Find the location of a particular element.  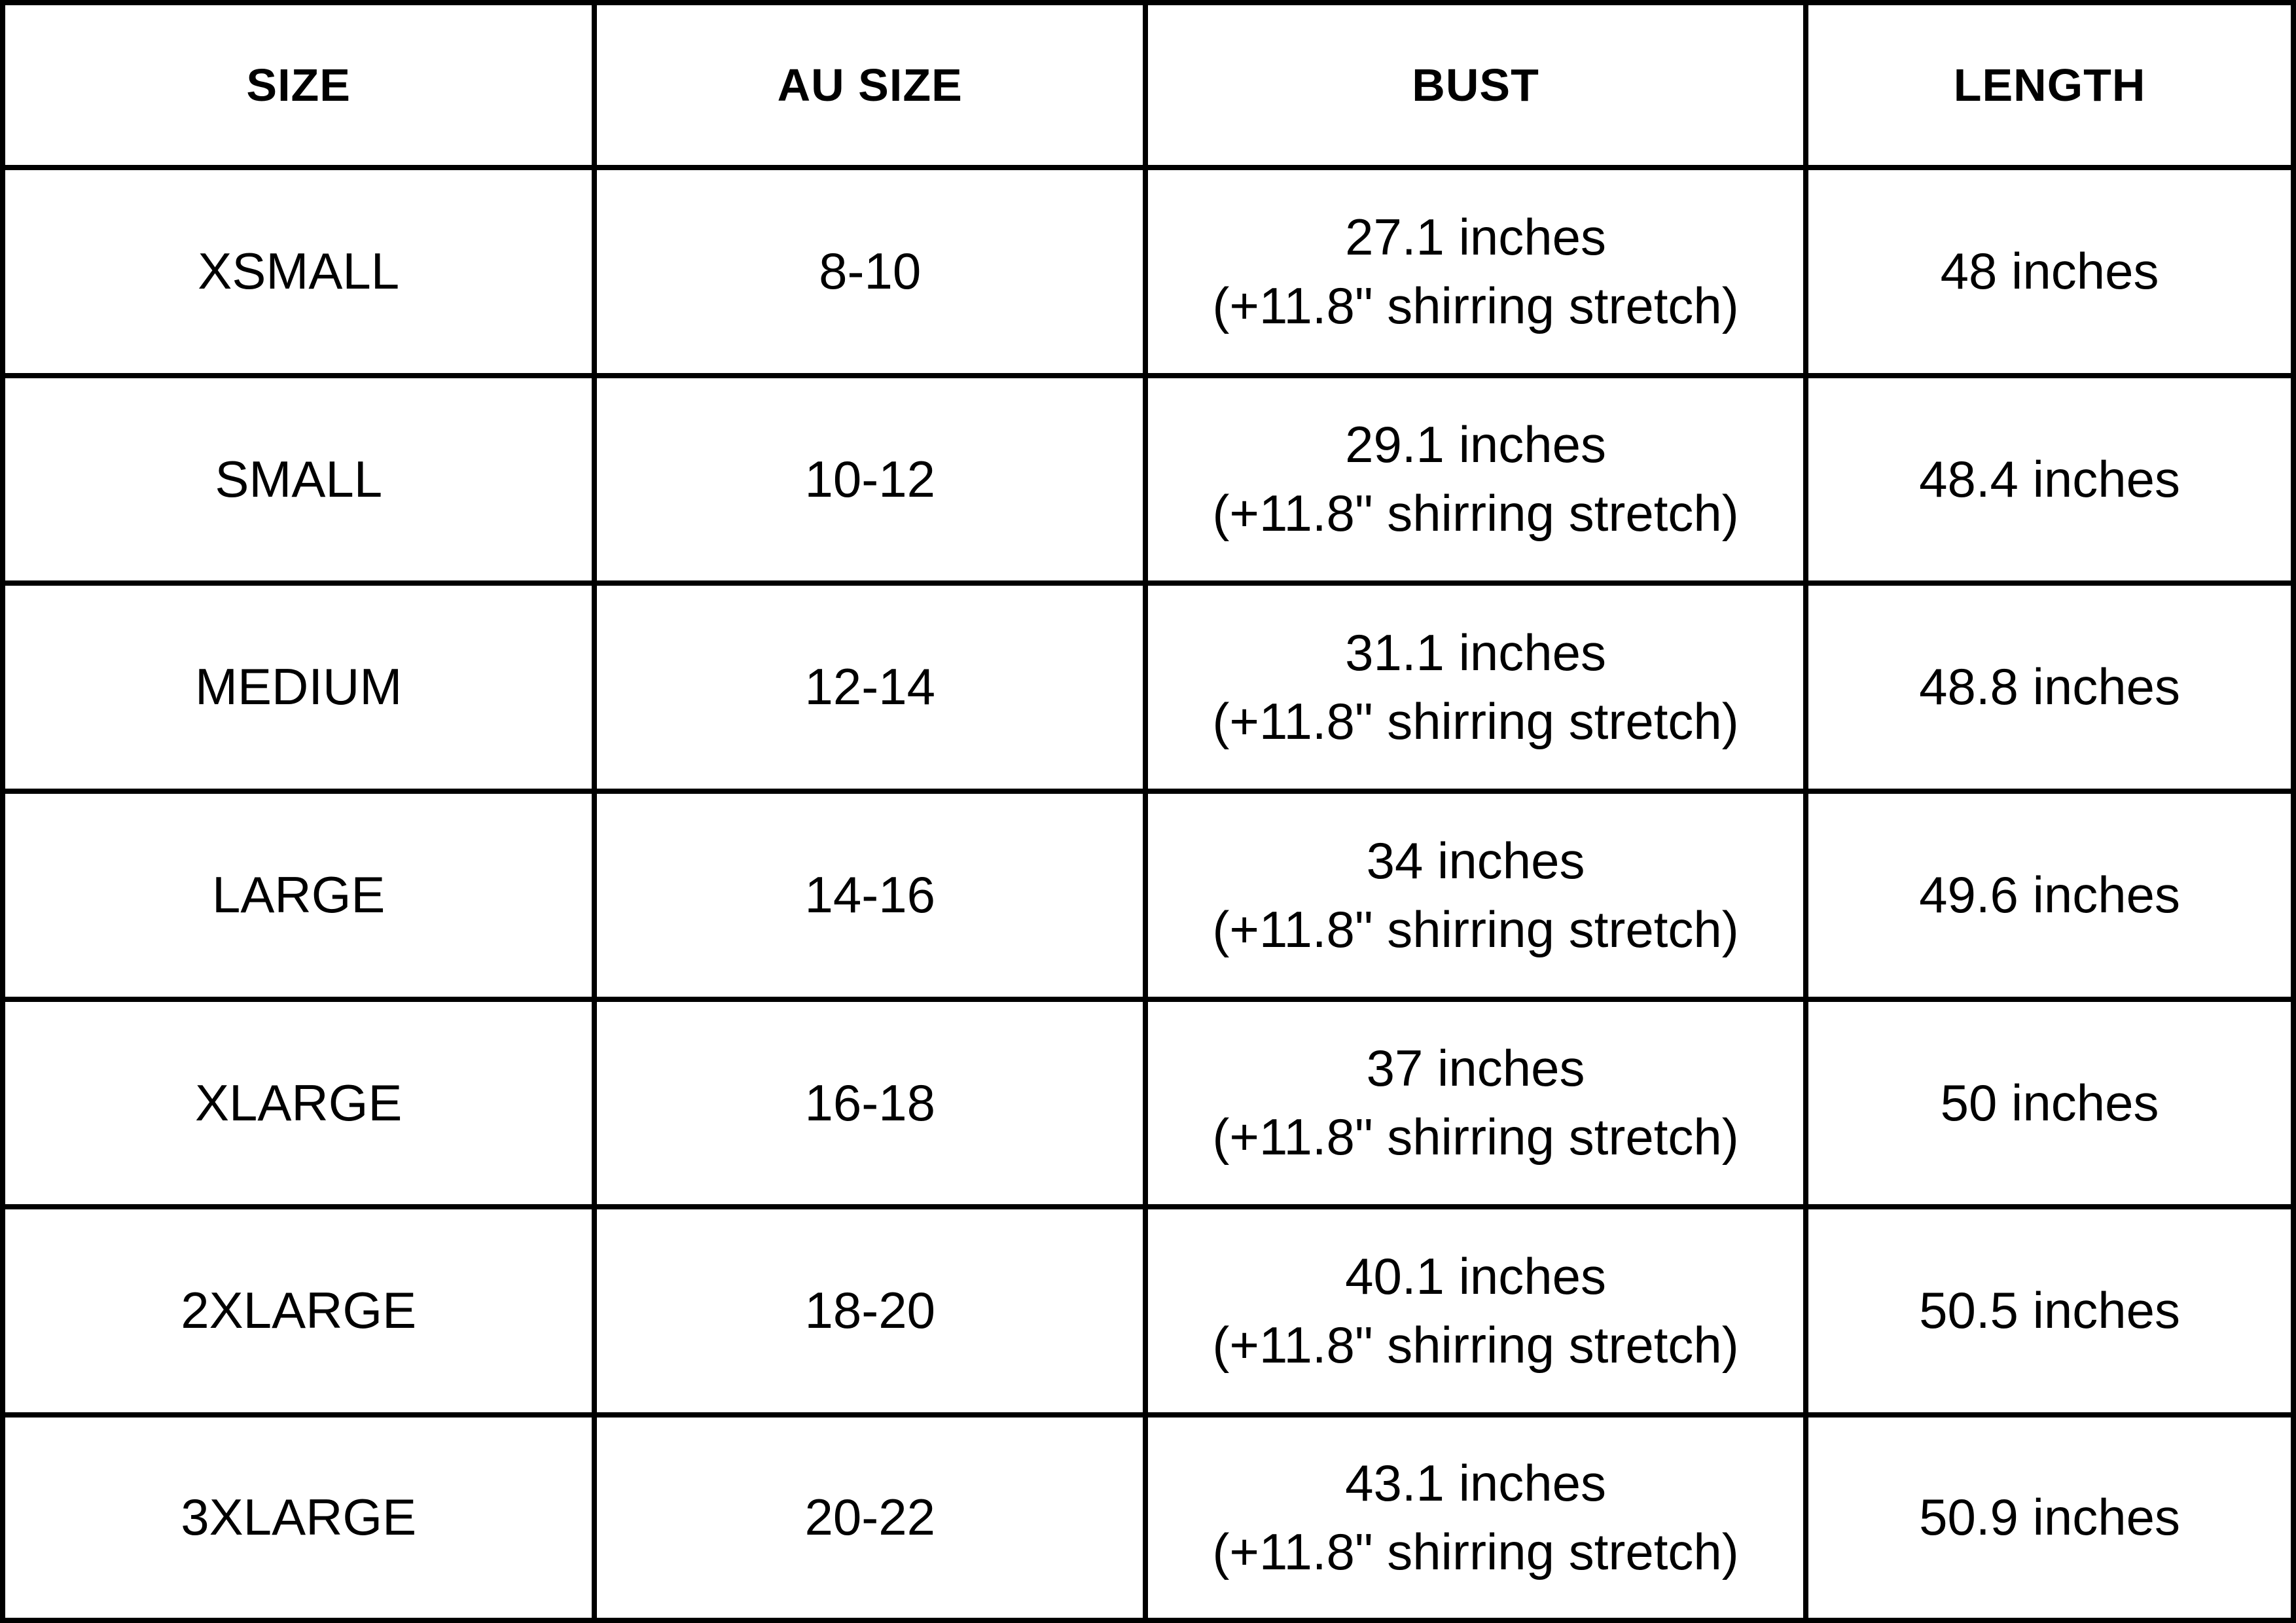

bust-value: 43.1 inches is located at coordinates (1476, 1483).